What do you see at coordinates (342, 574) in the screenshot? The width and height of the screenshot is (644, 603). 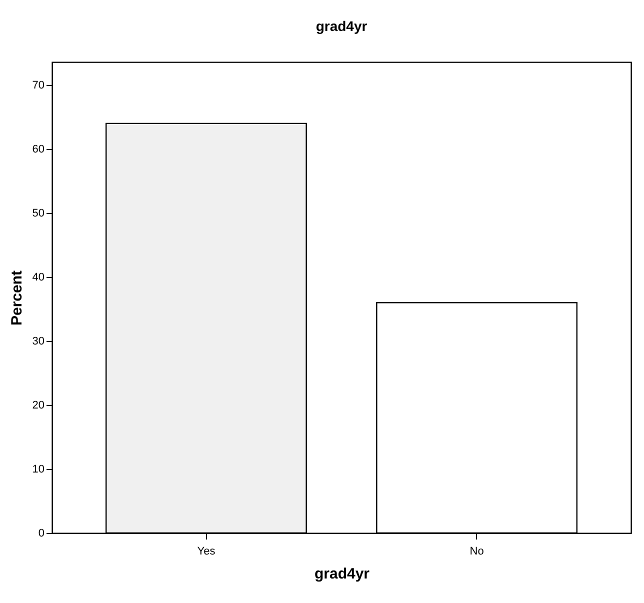 I see `x-axis-title: grad4yr` at bounding box center [342, 574].